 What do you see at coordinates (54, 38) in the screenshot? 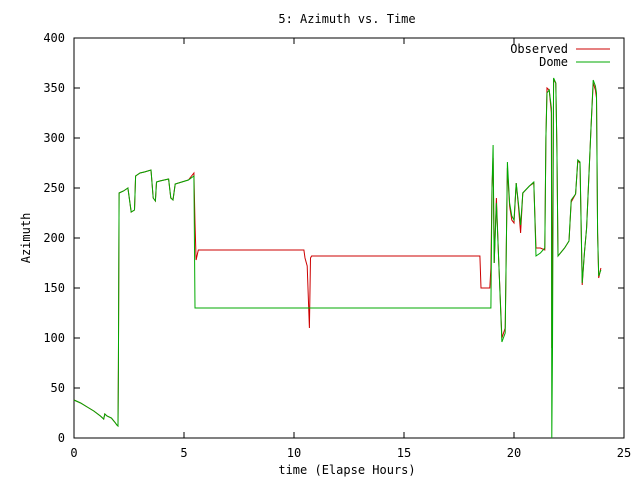
I see `y-tick-label: 400` at bounding box center [54, 38].